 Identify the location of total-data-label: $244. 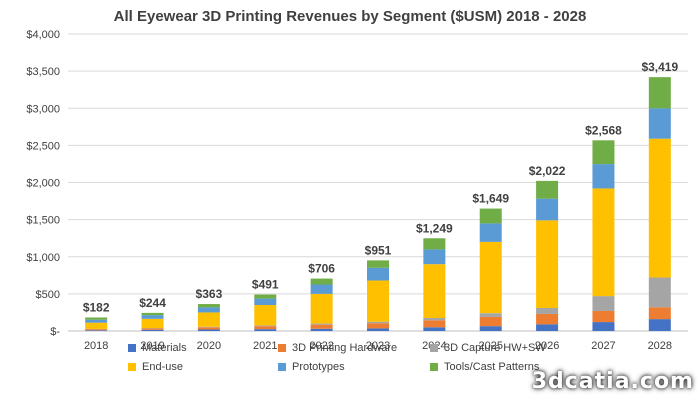
(152, 303).